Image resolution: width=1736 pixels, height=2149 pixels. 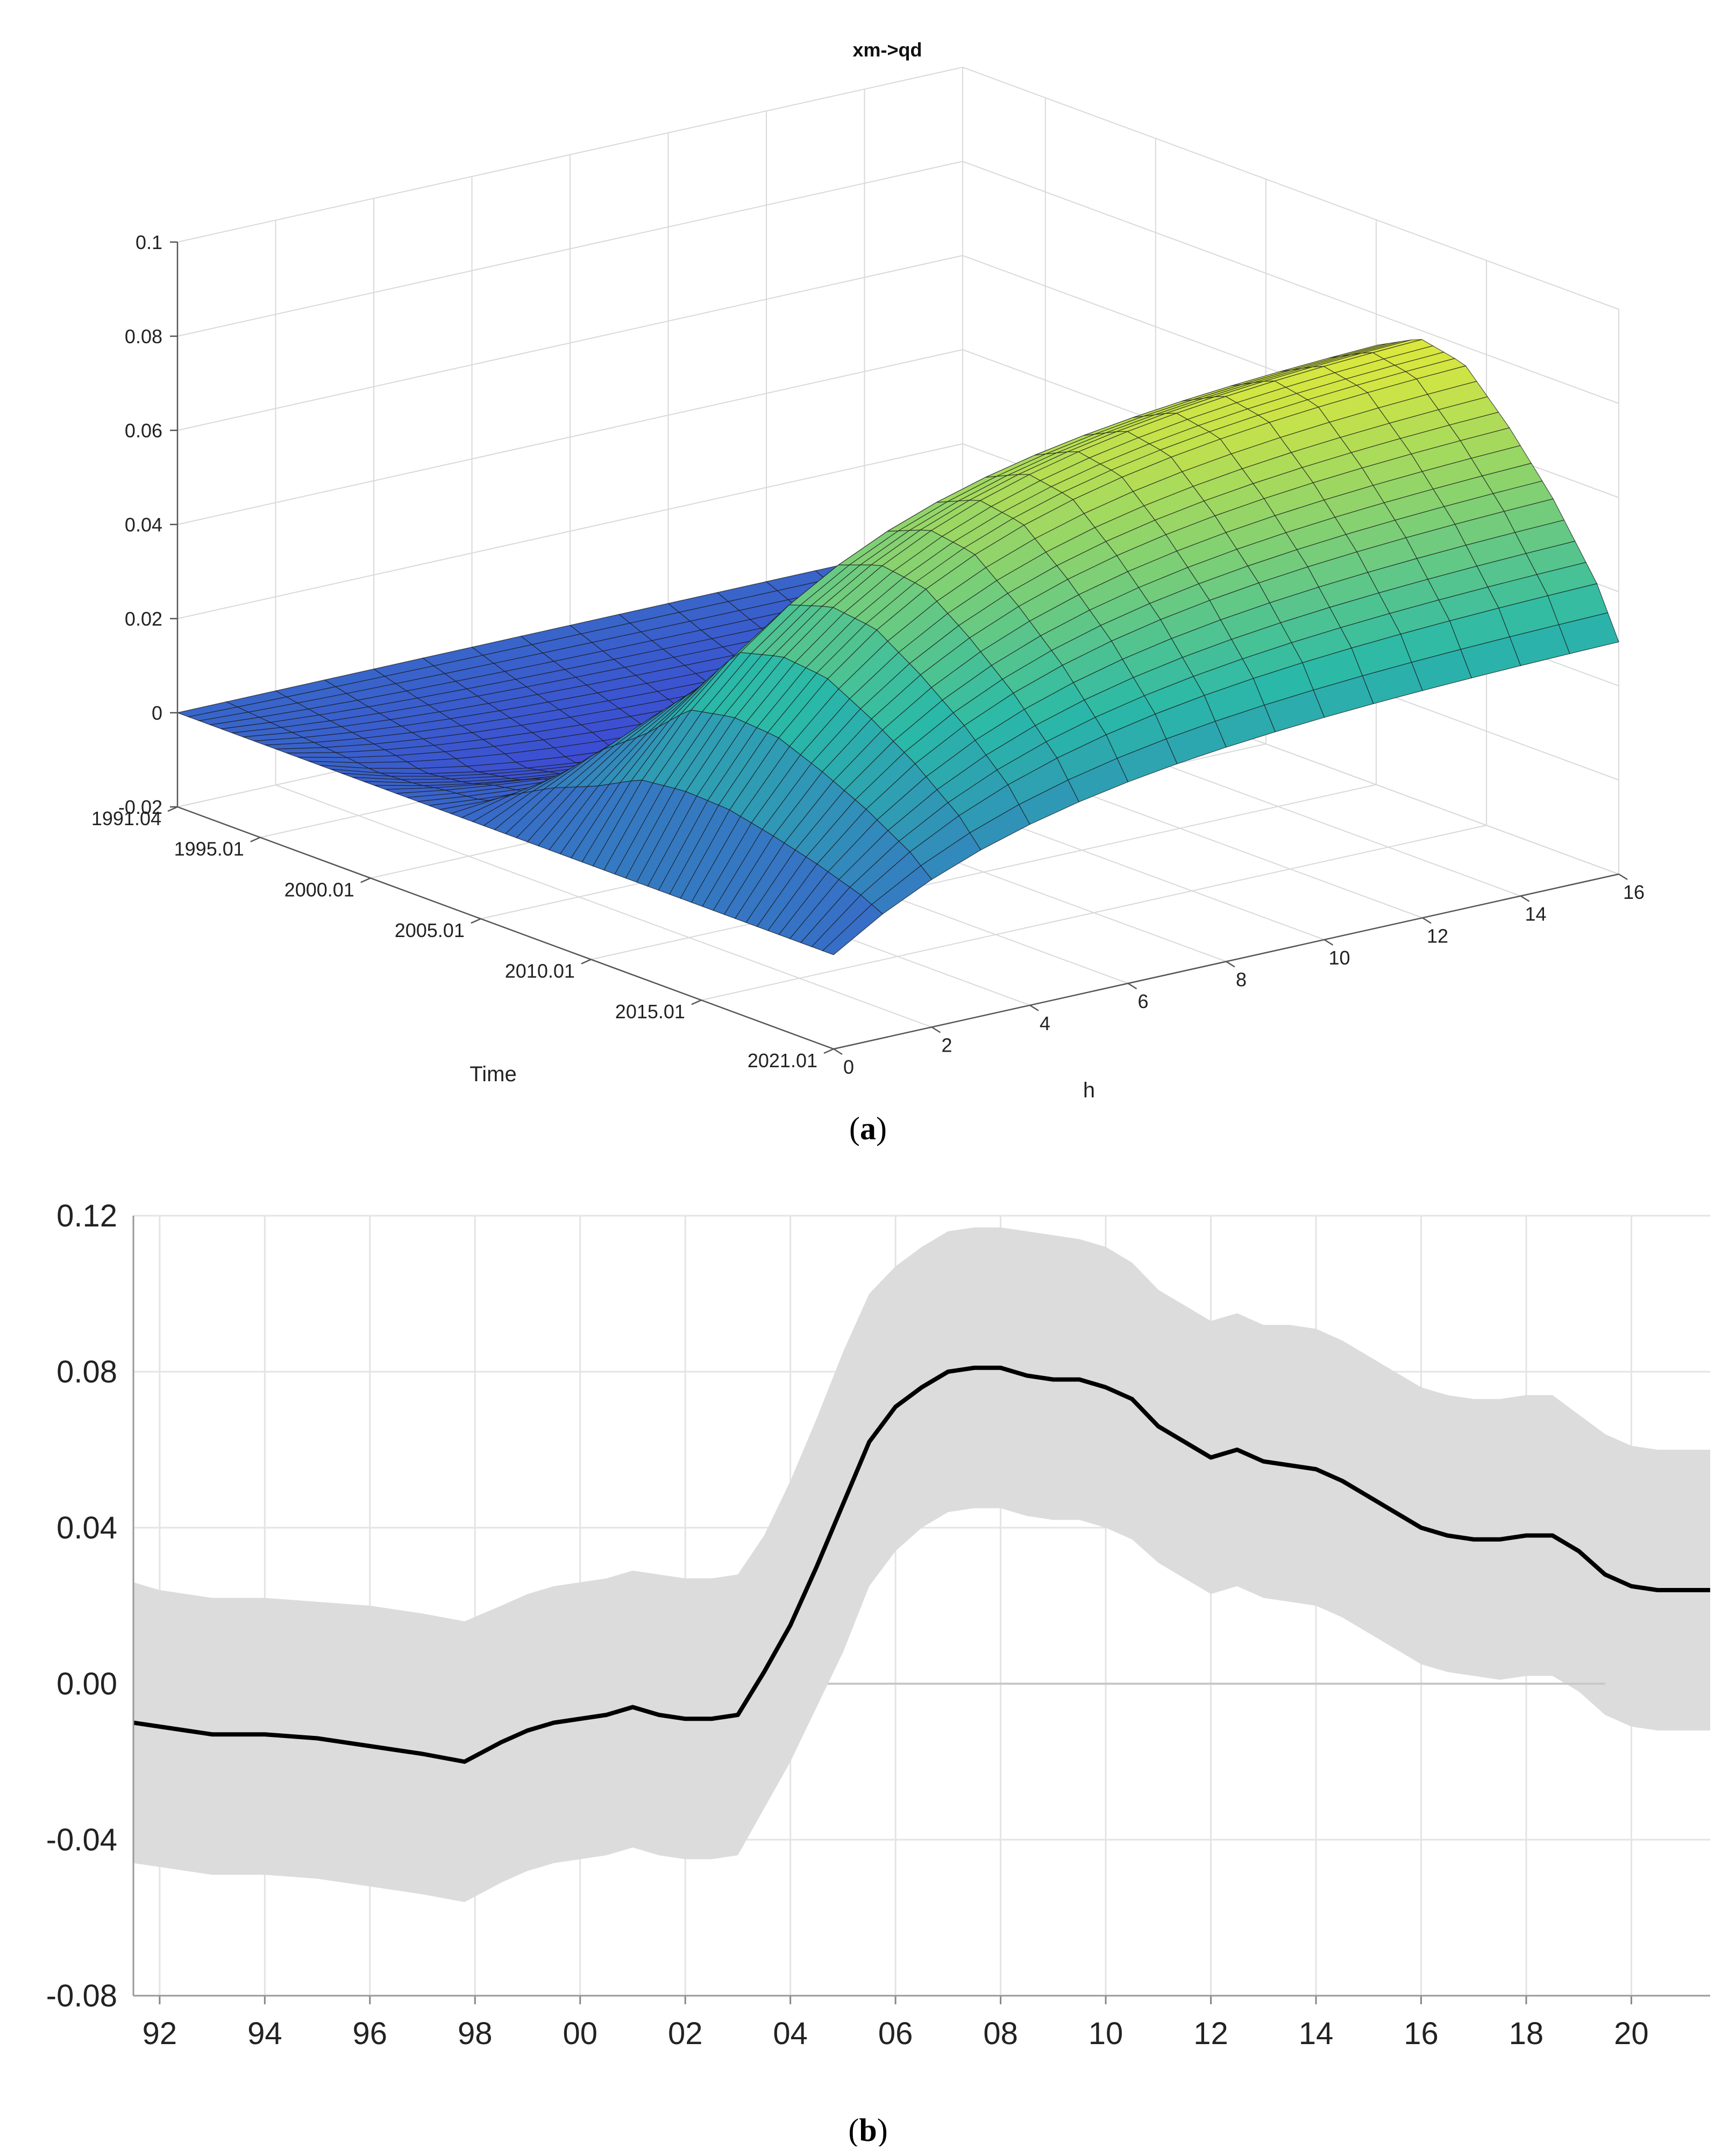 What do you see at coordinates (143, 431) in the screenshot?
I see `z-tick-label: 0.06` at bounding box center [143, 431].